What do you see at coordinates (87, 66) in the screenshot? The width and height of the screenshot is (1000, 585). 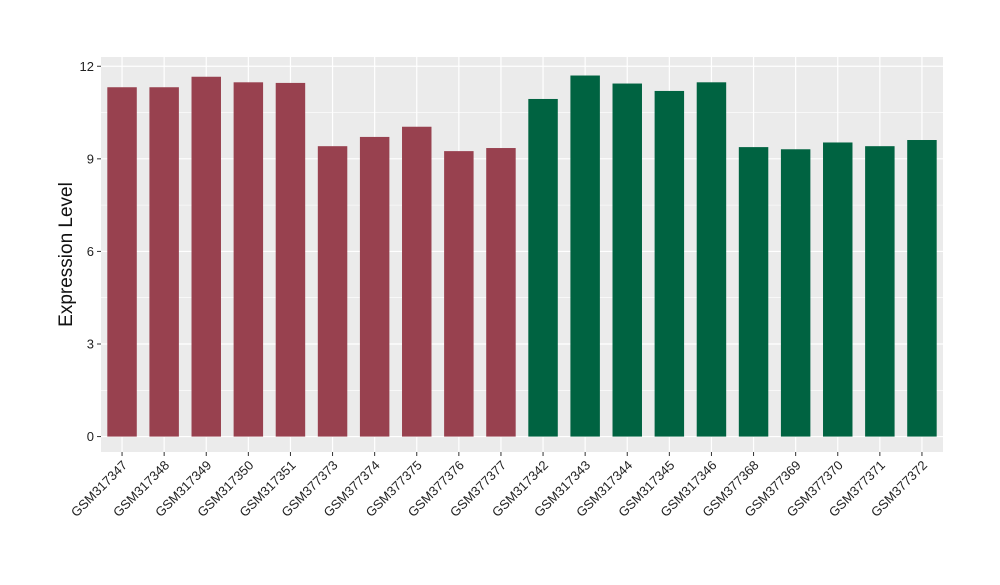 I see `y-tick-label: 12` at bounding box center [87, 66].